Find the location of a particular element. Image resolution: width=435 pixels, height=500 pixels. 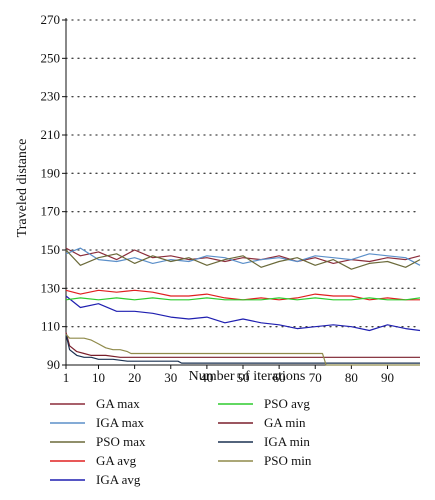

y-tick-label: 210 is located at coordinates (51, 134).